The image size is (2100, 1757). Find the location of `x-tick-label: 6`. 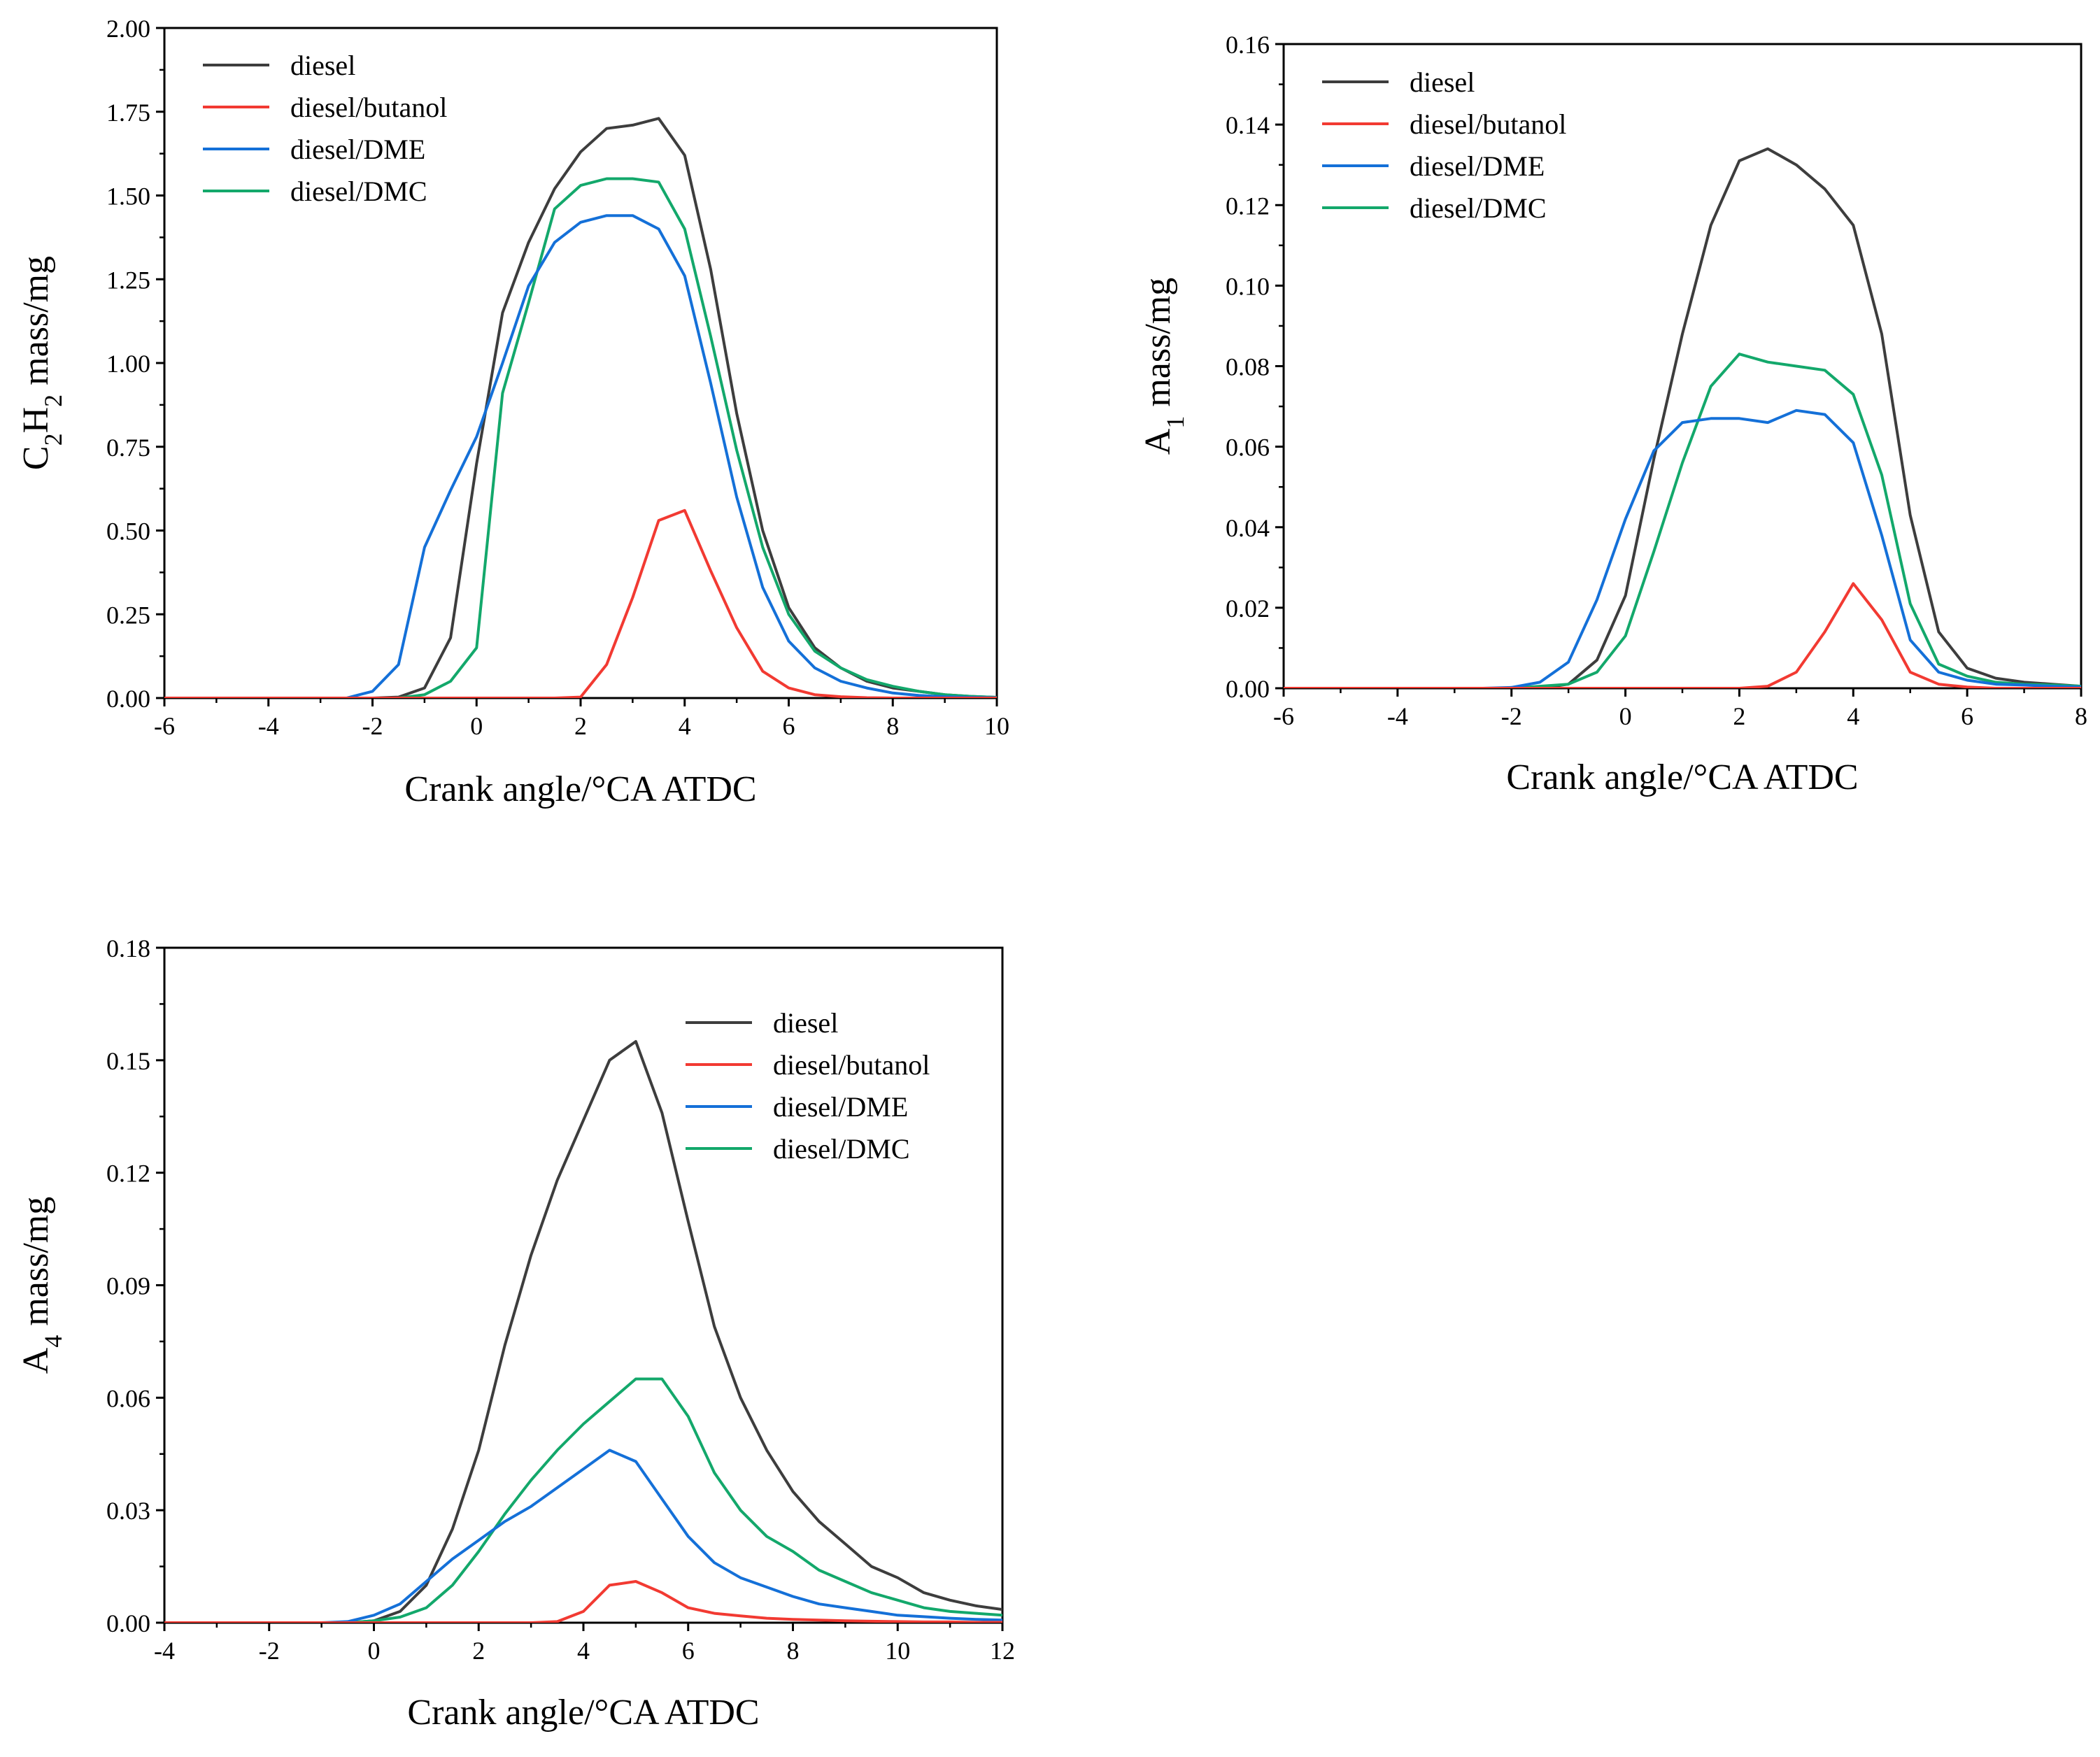

x-tick-label: 6 is located at coordinates (688, 1651).